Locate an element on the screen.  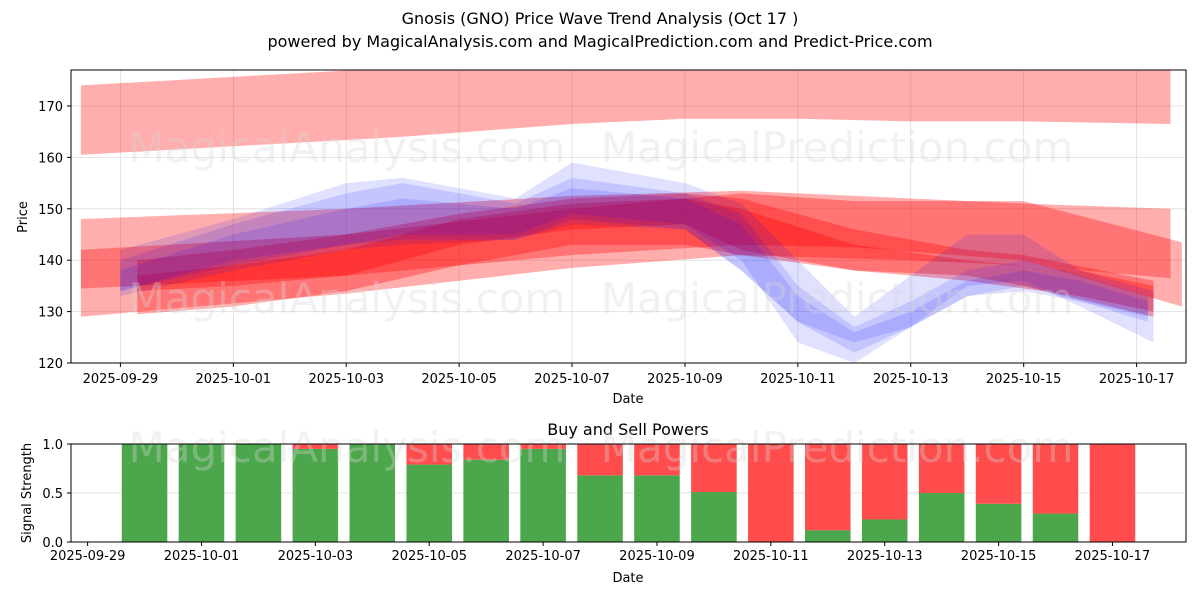
price-y-axis: 120 130 140 150 160 170 is located at coordinates (54, 236).